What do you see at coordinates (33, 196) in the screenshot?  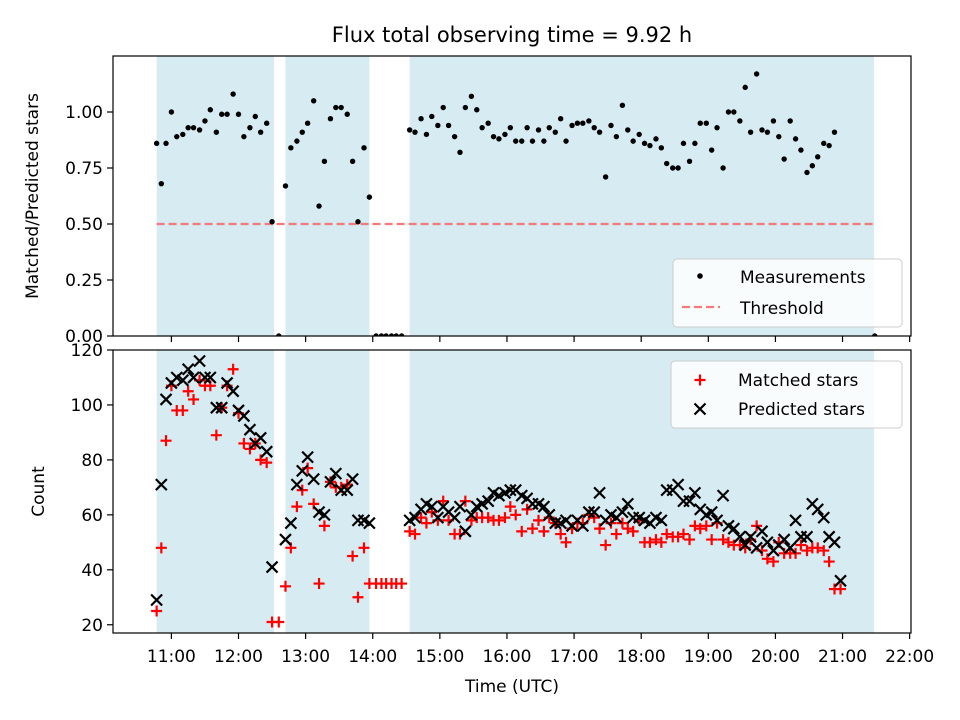 I see `y-axis-label: Matched/Predicted stars` at bounding box center [33, 196].